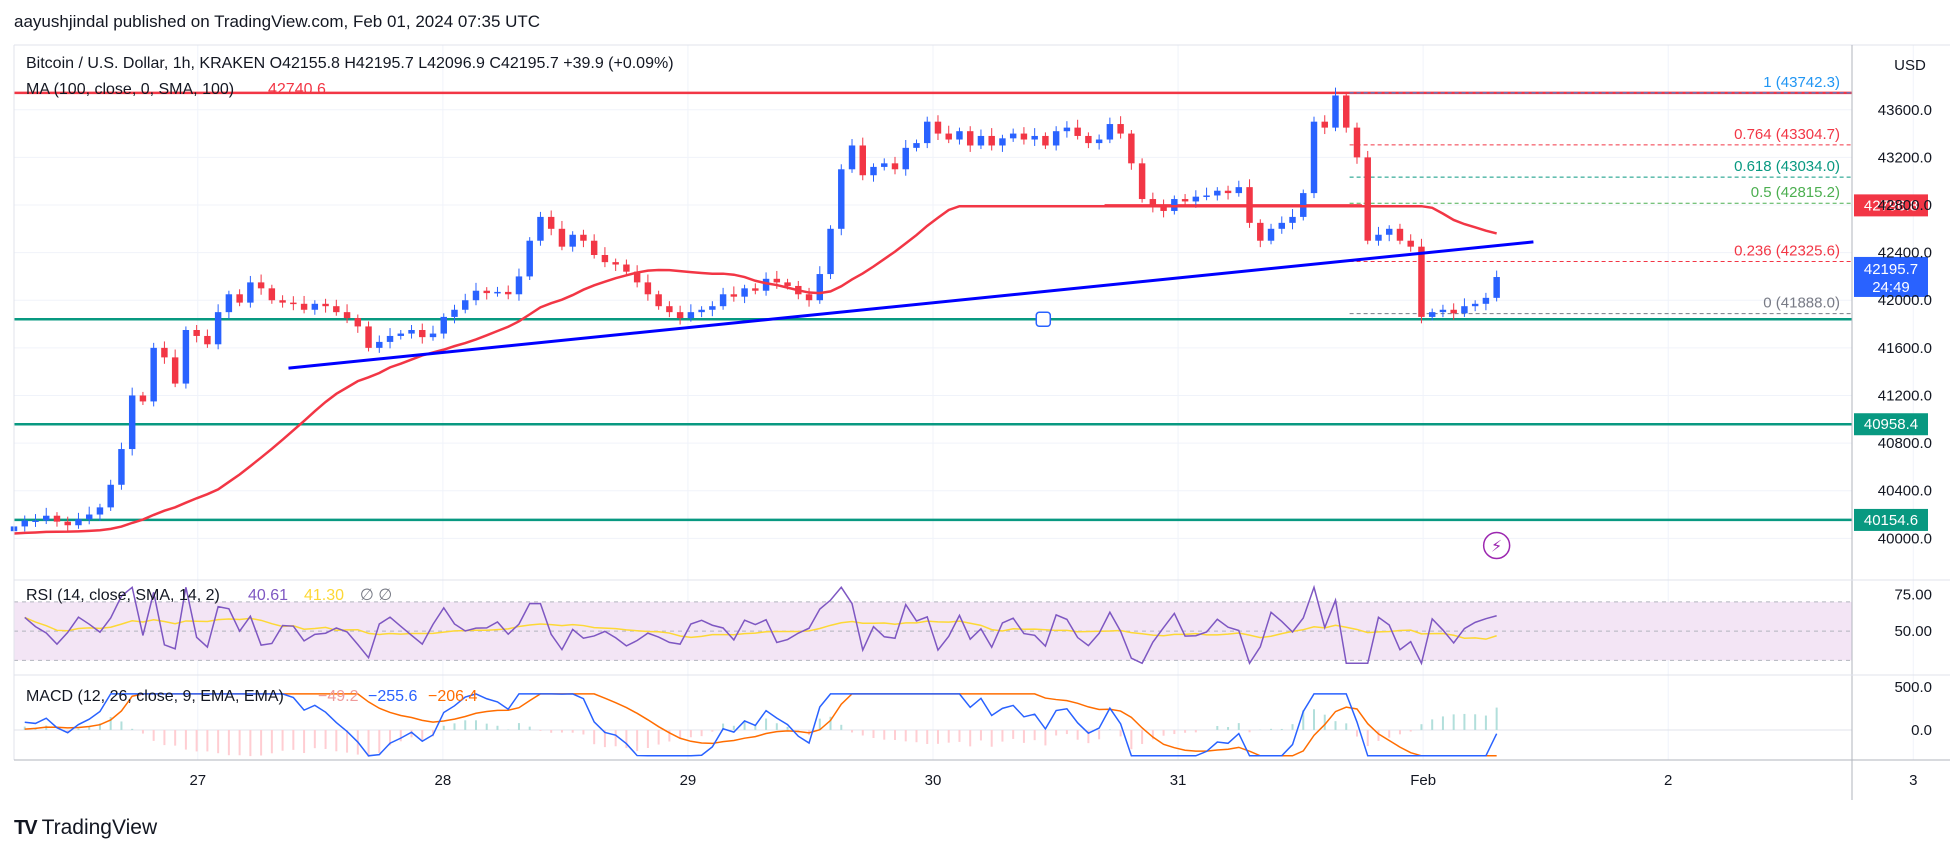 The image size is (1950, 855). I want to click on lightning-glyph-icon: ⚡, so click(1496, 546).